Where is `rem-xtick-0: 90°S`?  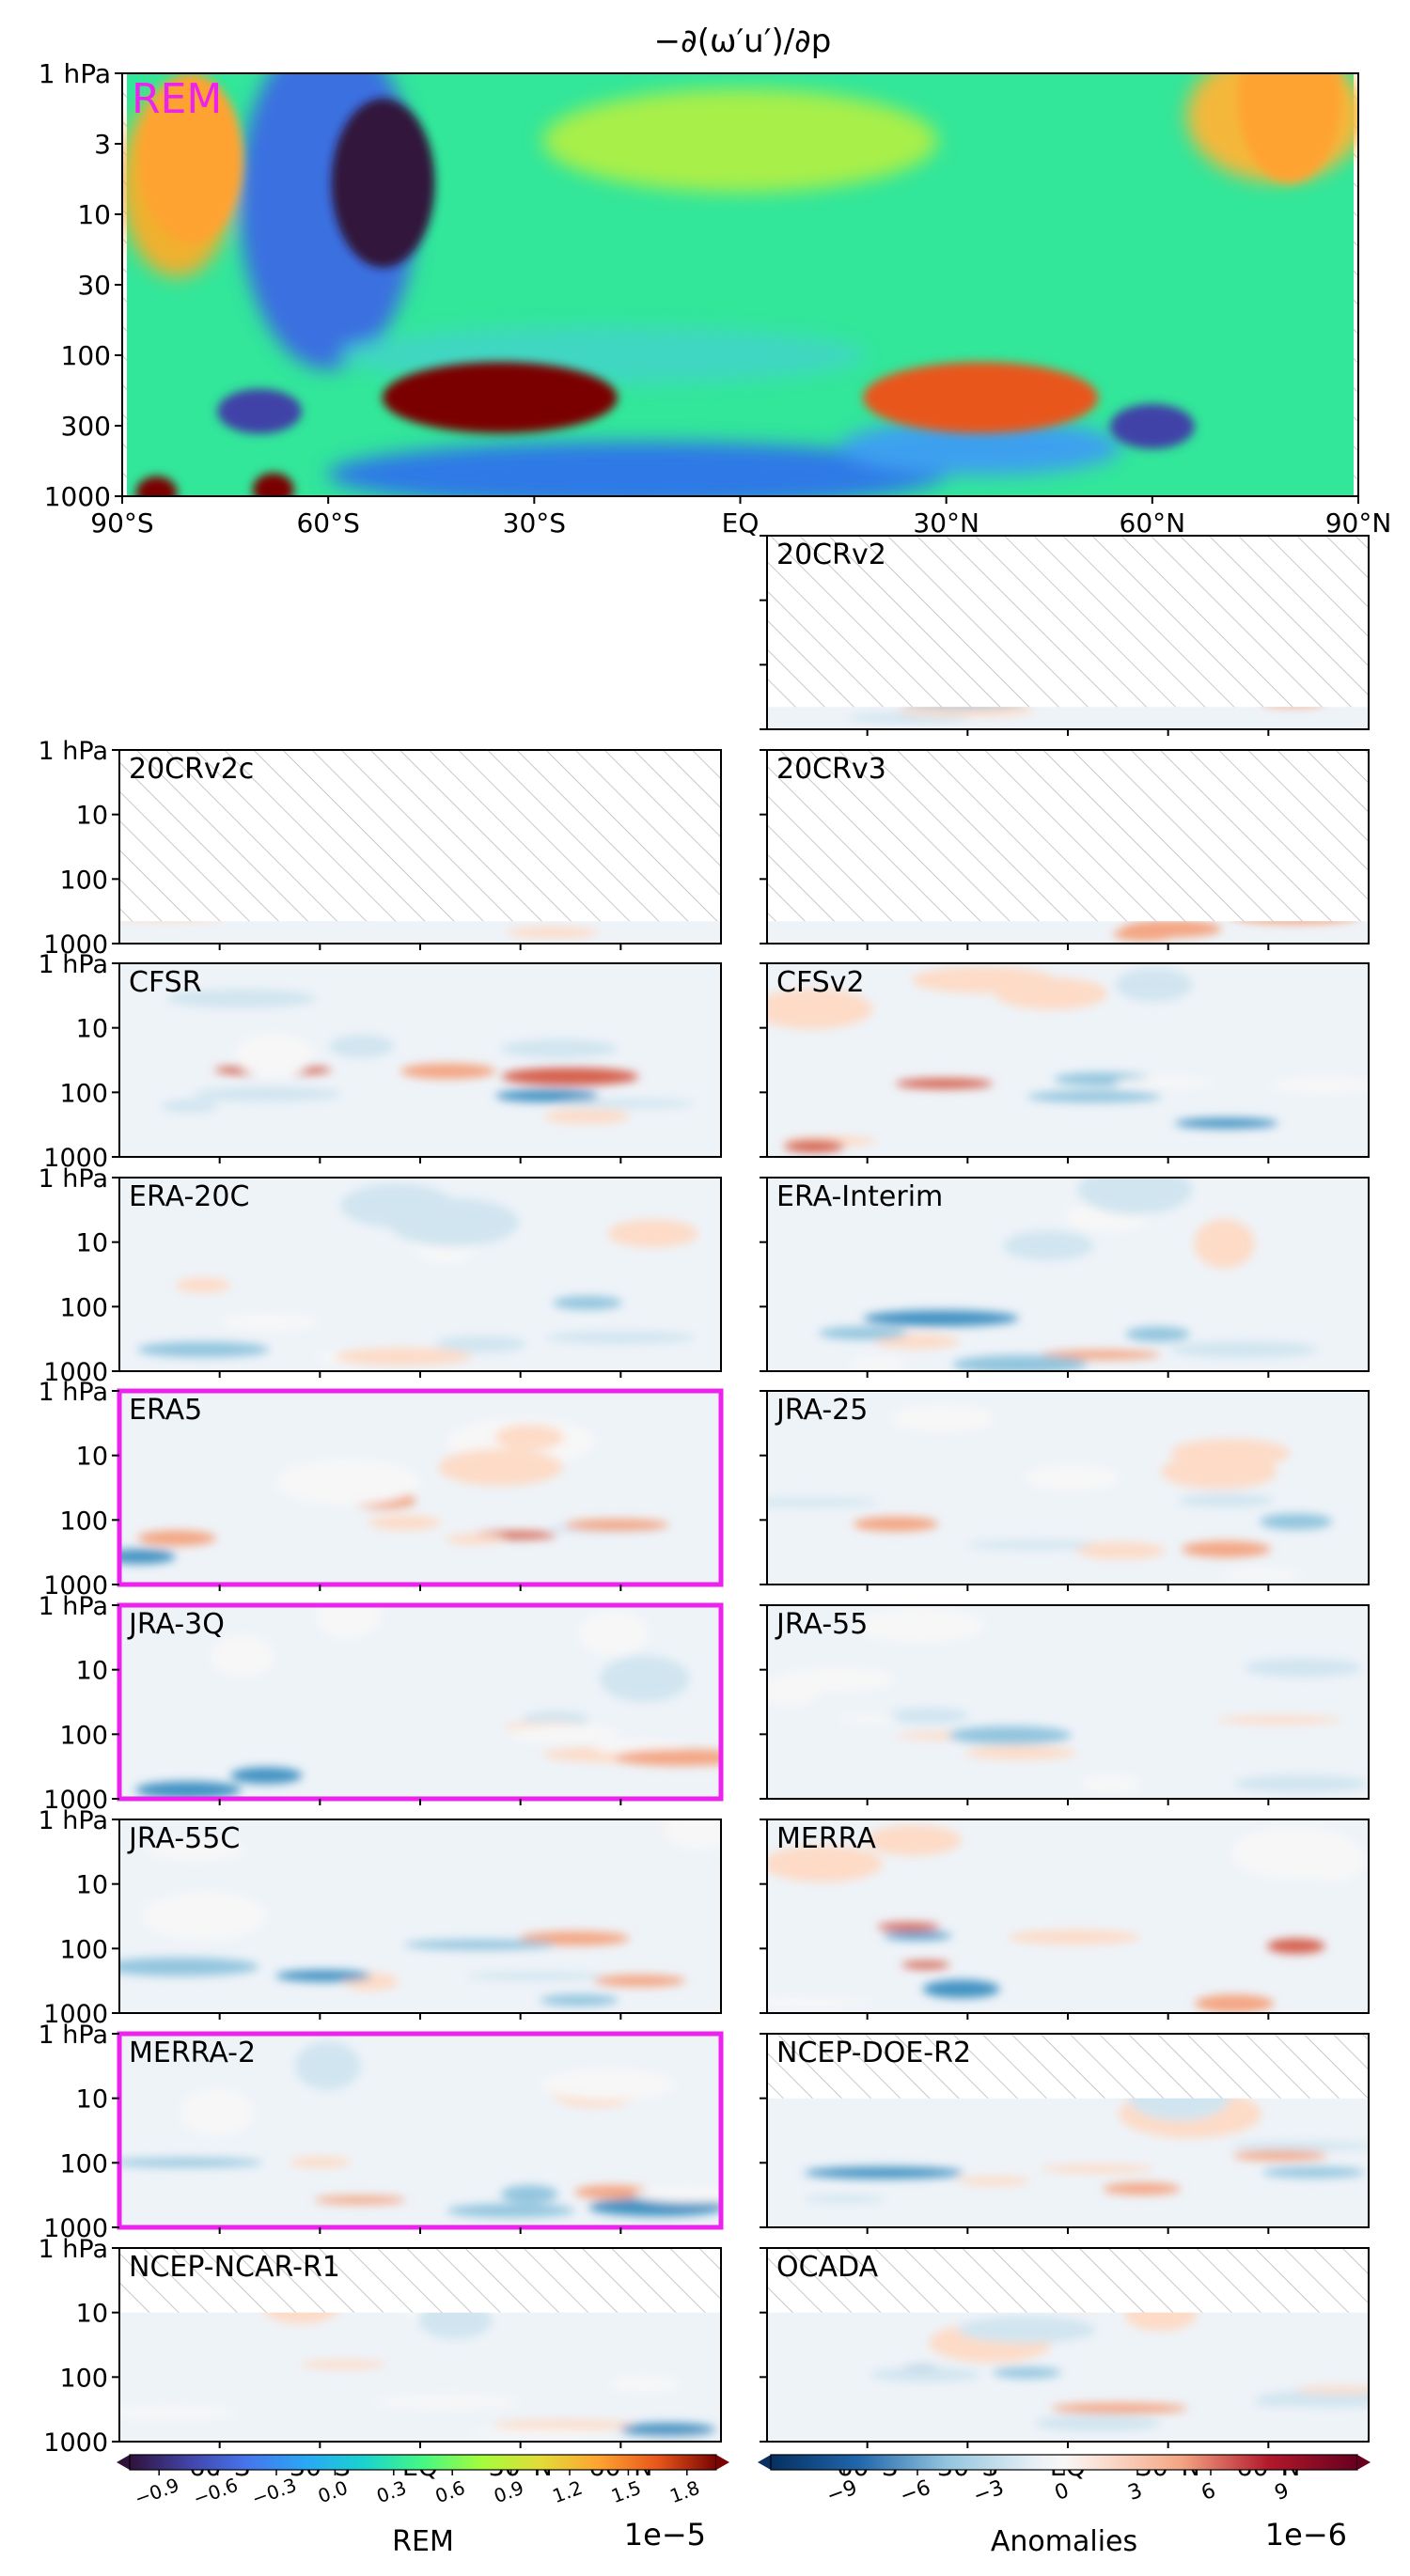 rem-xtick-0: 90°S is located at coordinates (121, 523).